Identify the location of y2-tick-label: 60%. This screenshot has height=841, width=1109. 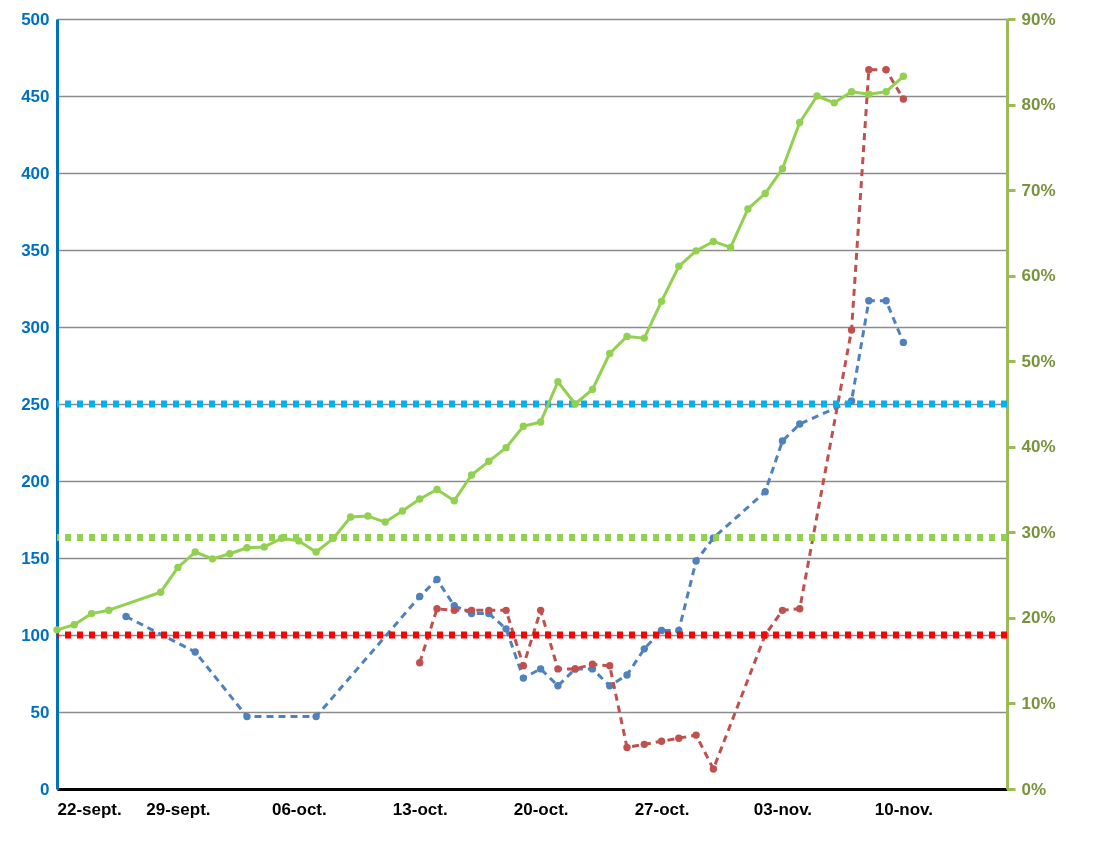
(1038, 276).